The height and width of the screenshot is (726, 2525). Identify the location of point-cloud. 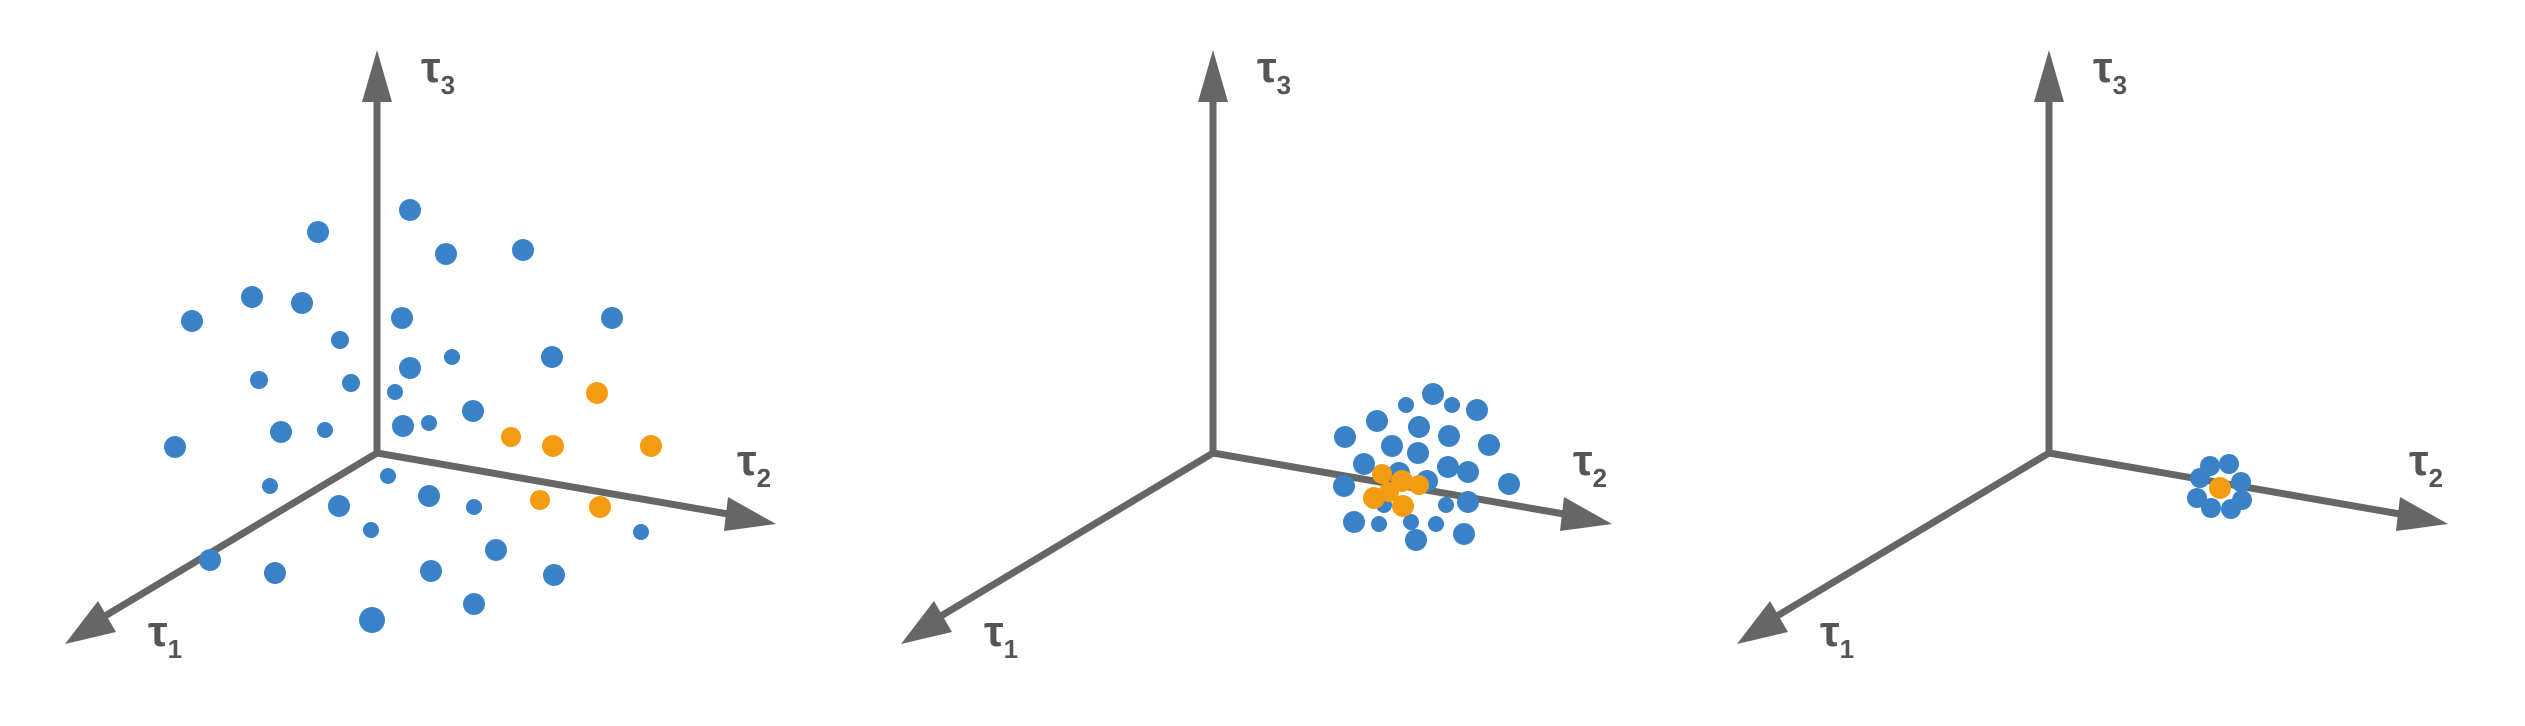
(413, 416).